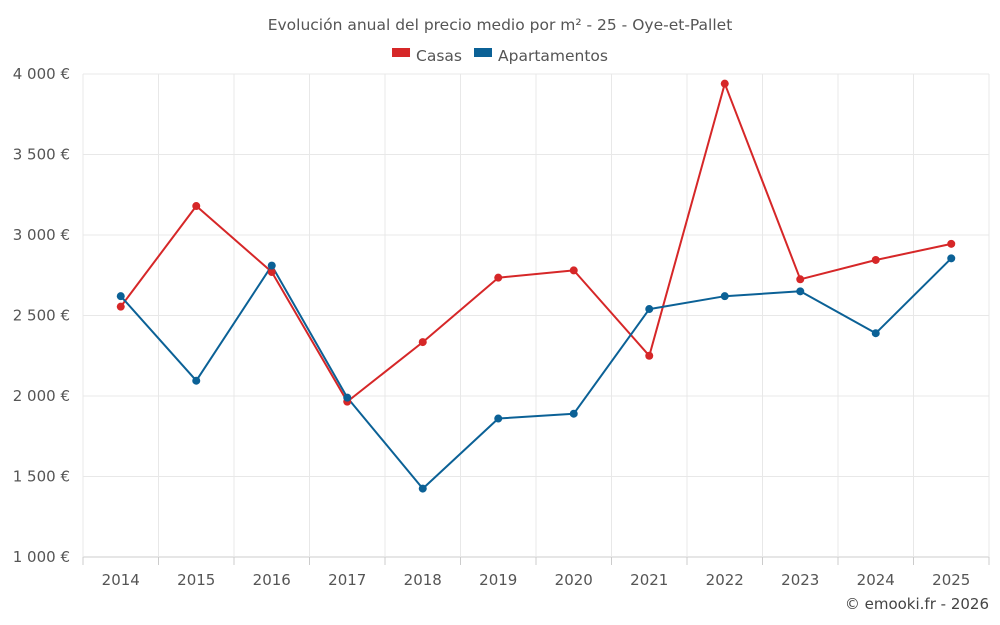 The image size is (1000, 625). I want to click on legend-label: Casas, so click(439, 56).